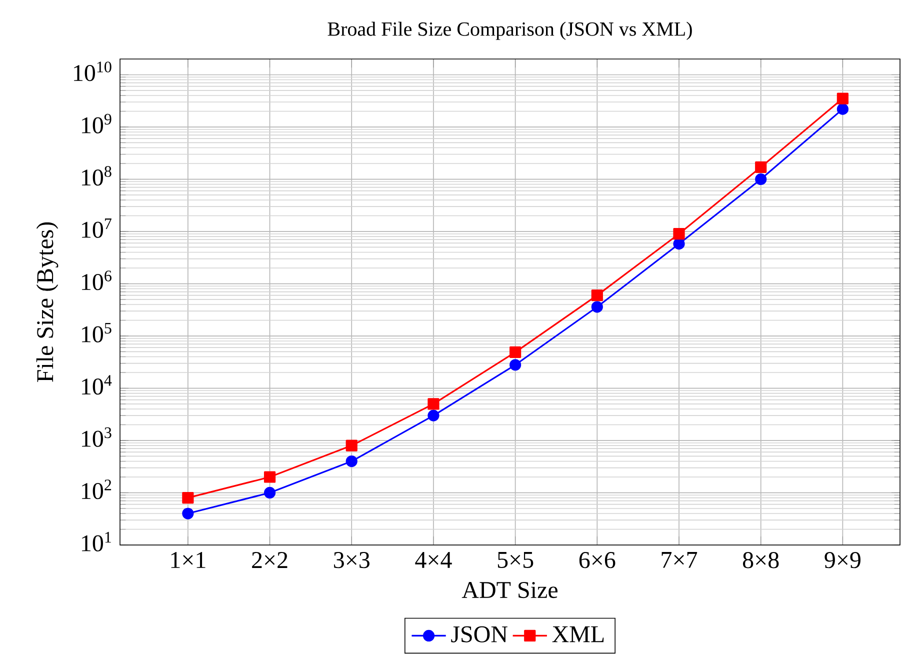 The height and width of the screenshot is (672, 901). I want to click on legend-label: XML, so click(578, 634).